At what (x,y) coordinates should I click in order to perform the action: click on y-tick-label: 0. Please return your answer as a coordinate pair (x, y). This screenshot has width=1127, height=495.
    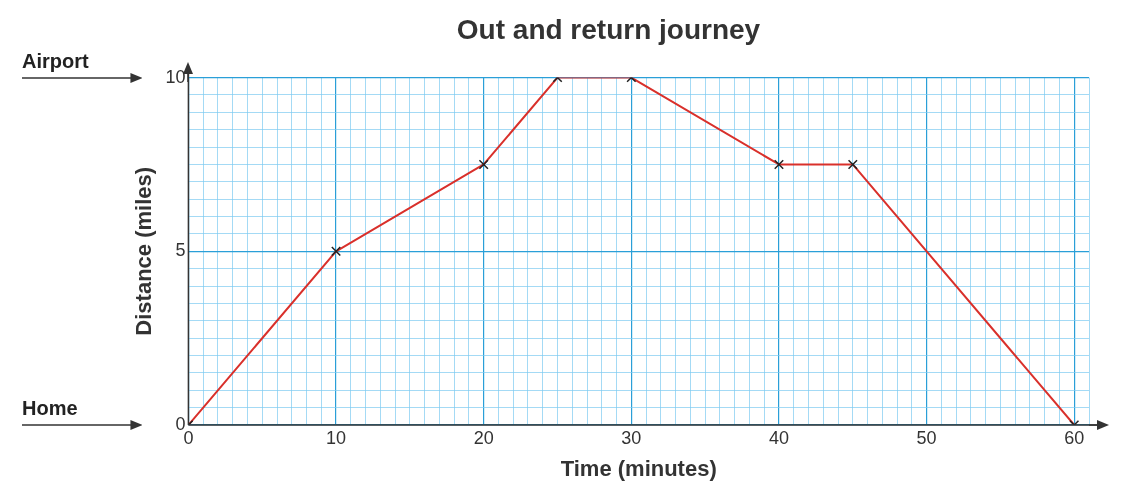
    Looking at the image, I should click on (180, 423).